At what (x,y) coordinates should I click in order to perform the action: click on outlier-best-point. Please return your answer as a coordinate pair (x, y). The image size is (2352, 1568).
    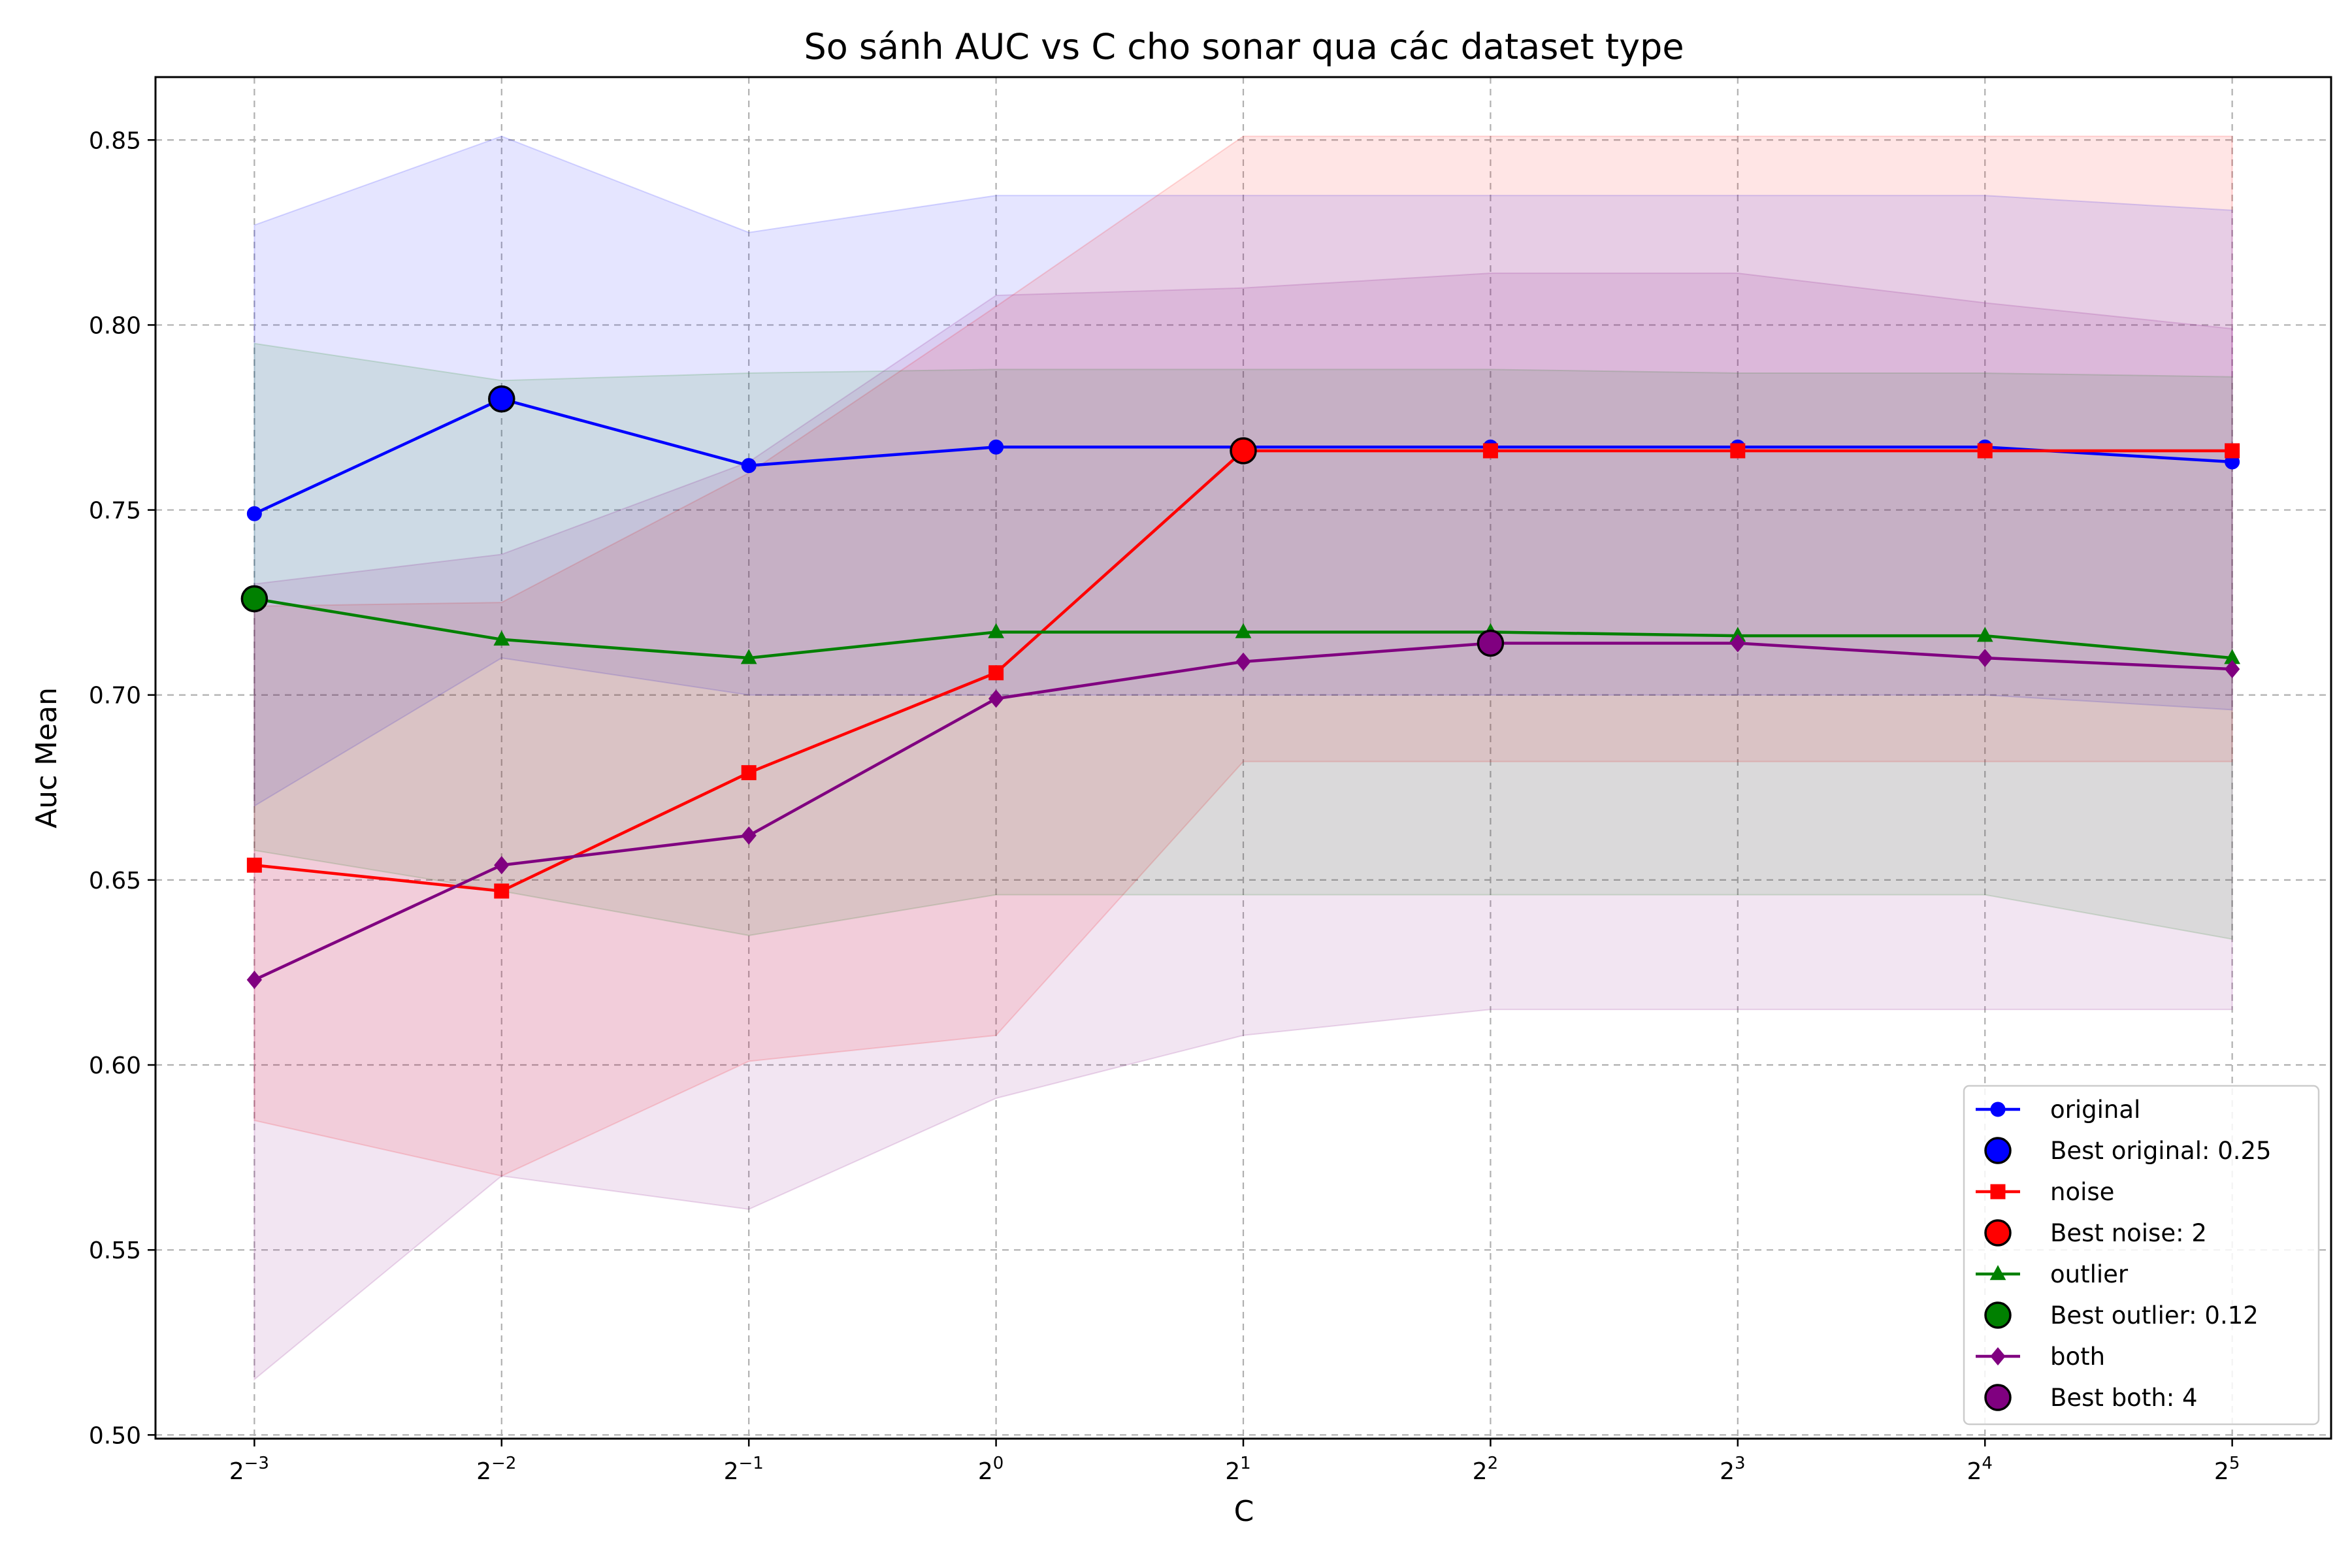
    Looking at the image, I should click on (254, 599).